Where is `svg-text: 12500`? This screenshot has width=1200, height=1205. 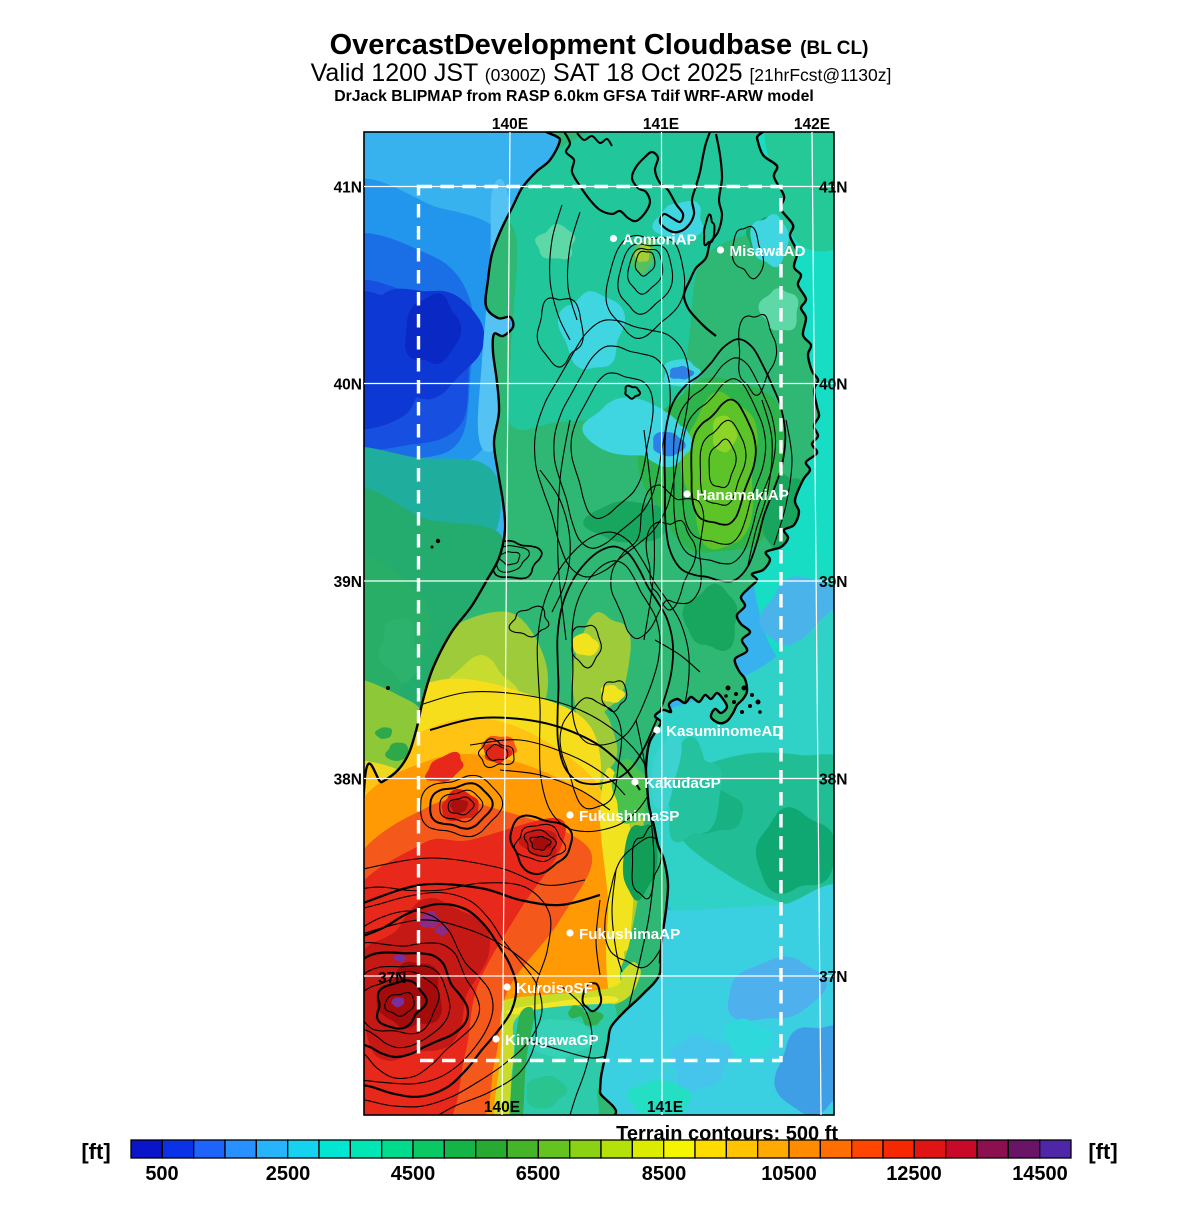 svg-text: 12500 is located at coordinates (914, 1174).